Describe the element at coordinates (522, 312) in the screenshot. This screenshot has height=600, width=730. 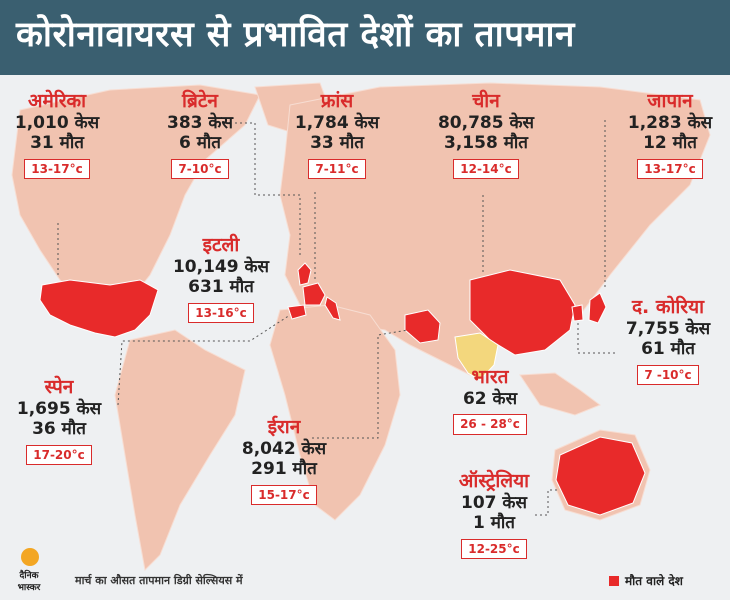
I see `china-highlight` at that location.